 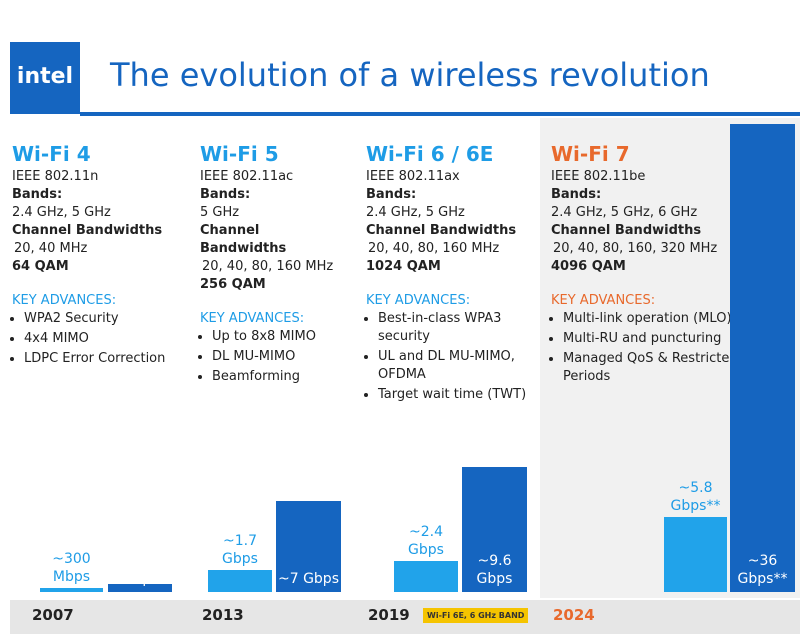 I want to click on qam: 256 QAM, so click(x=233, y=284).